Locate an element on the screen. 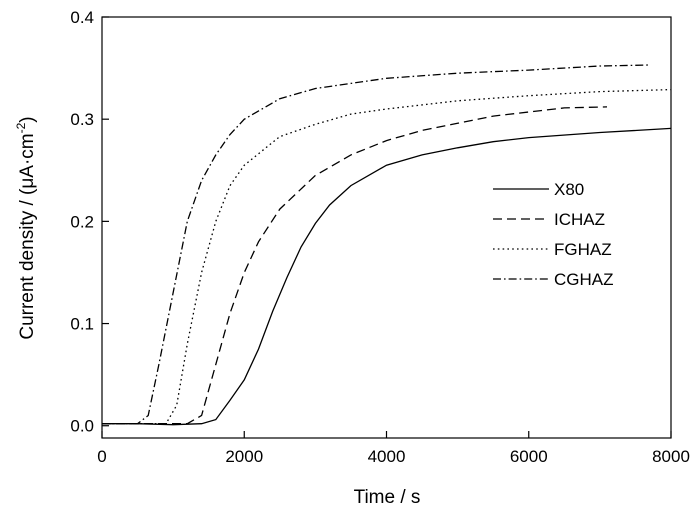 Image resolution: width=700 pixels, height=513 pixels. y-axis-title-prefix: Current density / ( is located at coordinates (27, 264).